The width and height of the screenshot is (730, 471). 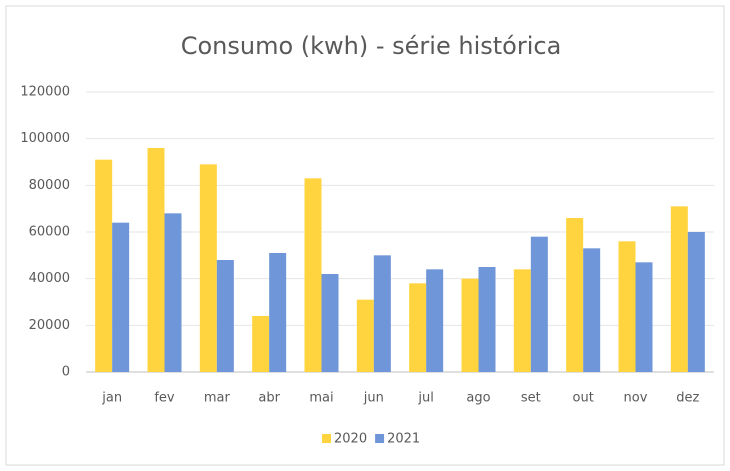 What do you see at coordinates (687, 398) in the screenshot?
I see `x-tick-label: dez` at bounding box center [687, 398].